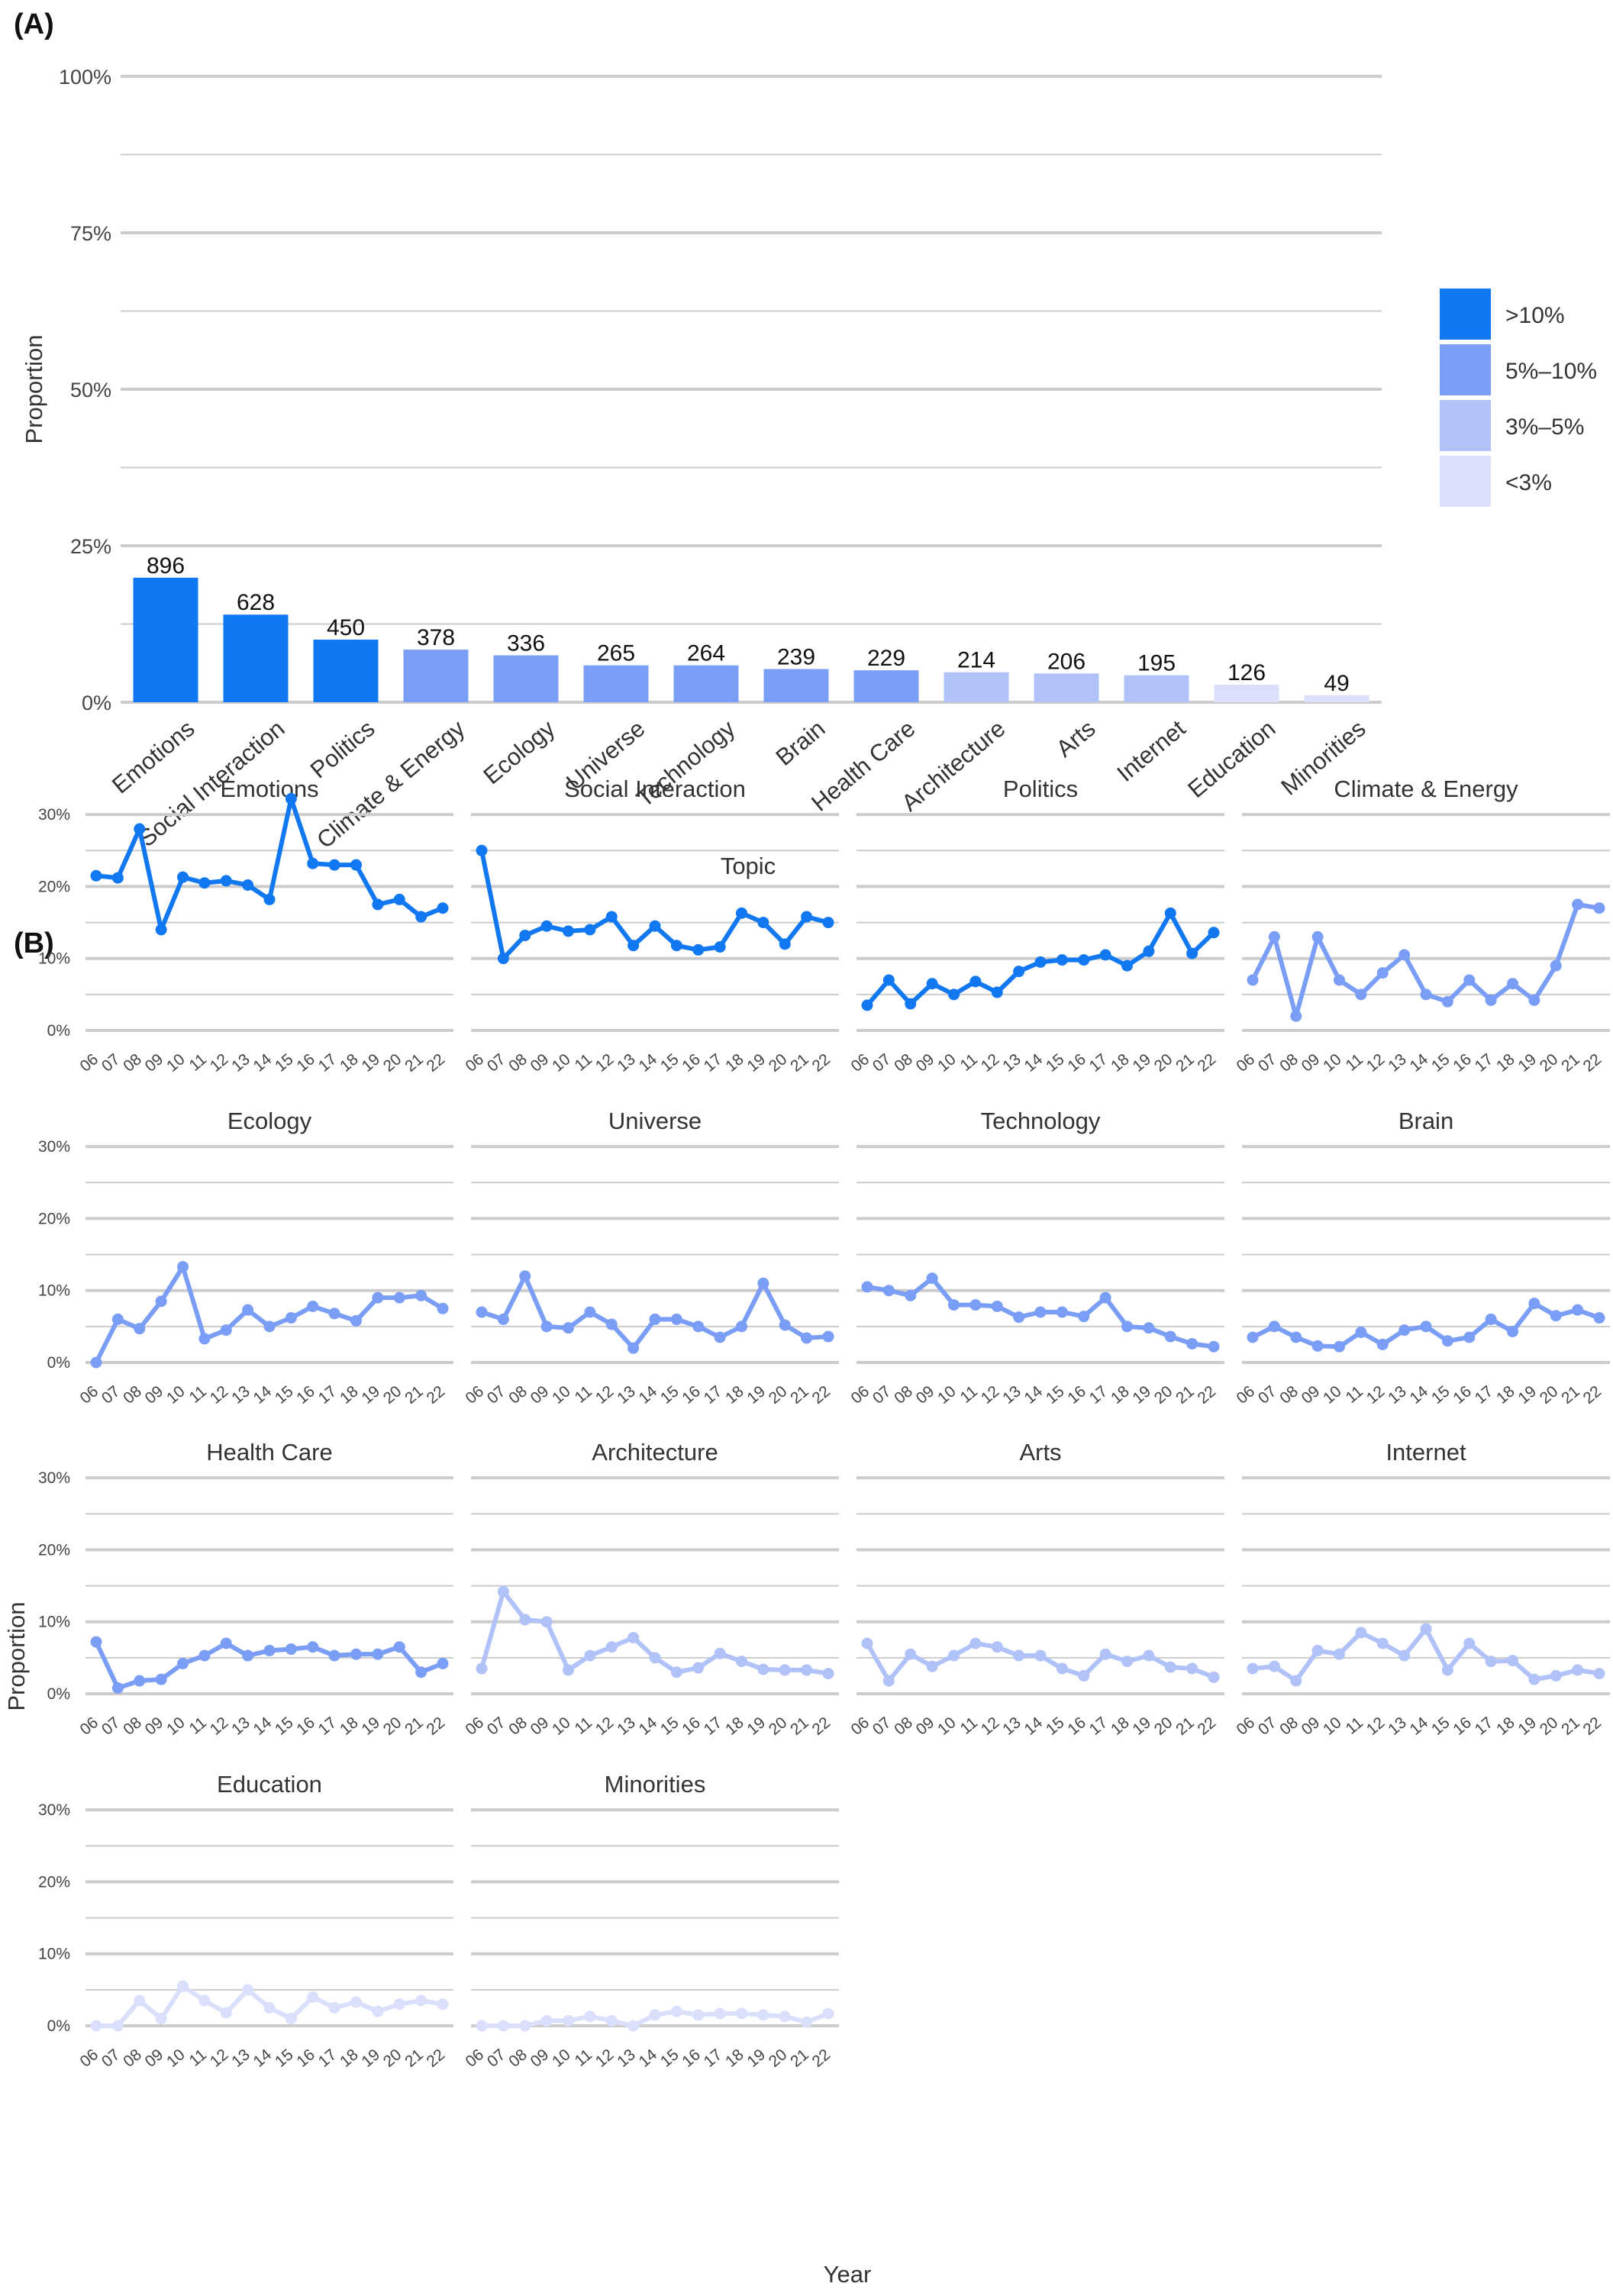  What do you see at coordinates (654, 905) in the screenshot?
I see `series-line` at bounding box center [654, 905].